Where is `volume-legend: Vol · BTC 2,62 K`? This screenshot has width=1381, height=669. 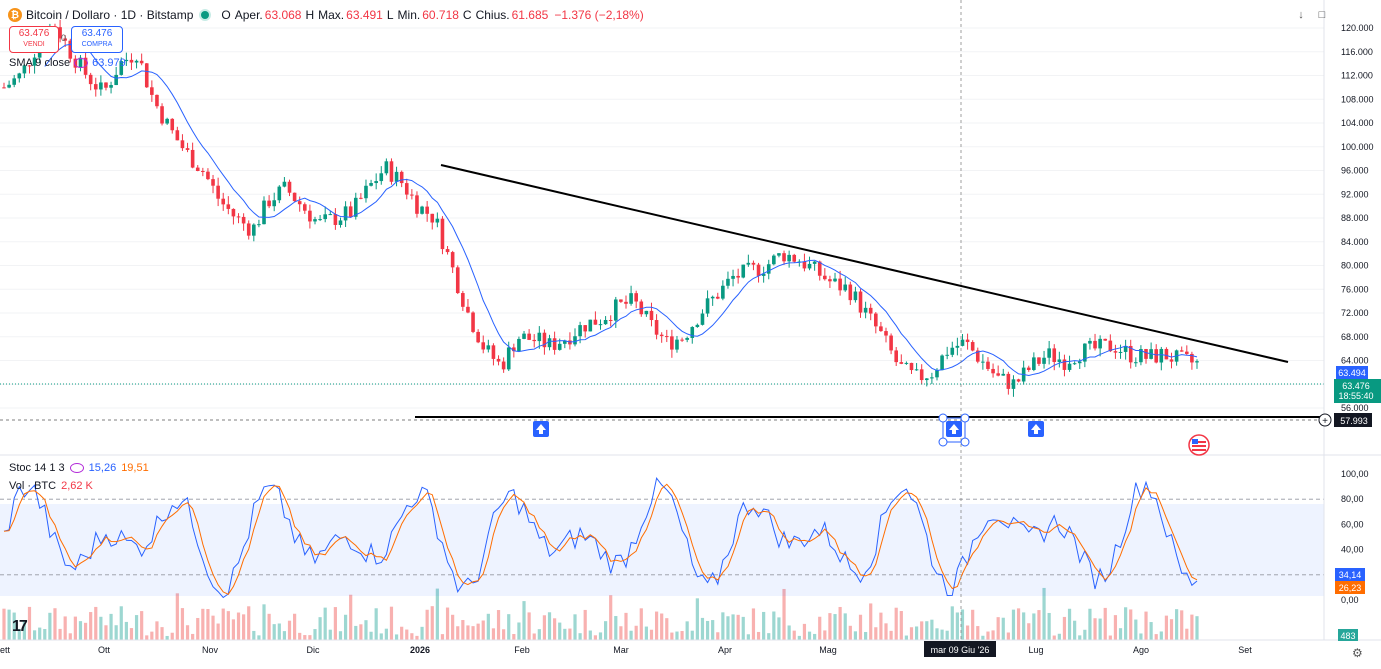
volume-legend: Vol · BTC 2,62 K is located at coordinates (51, 486).